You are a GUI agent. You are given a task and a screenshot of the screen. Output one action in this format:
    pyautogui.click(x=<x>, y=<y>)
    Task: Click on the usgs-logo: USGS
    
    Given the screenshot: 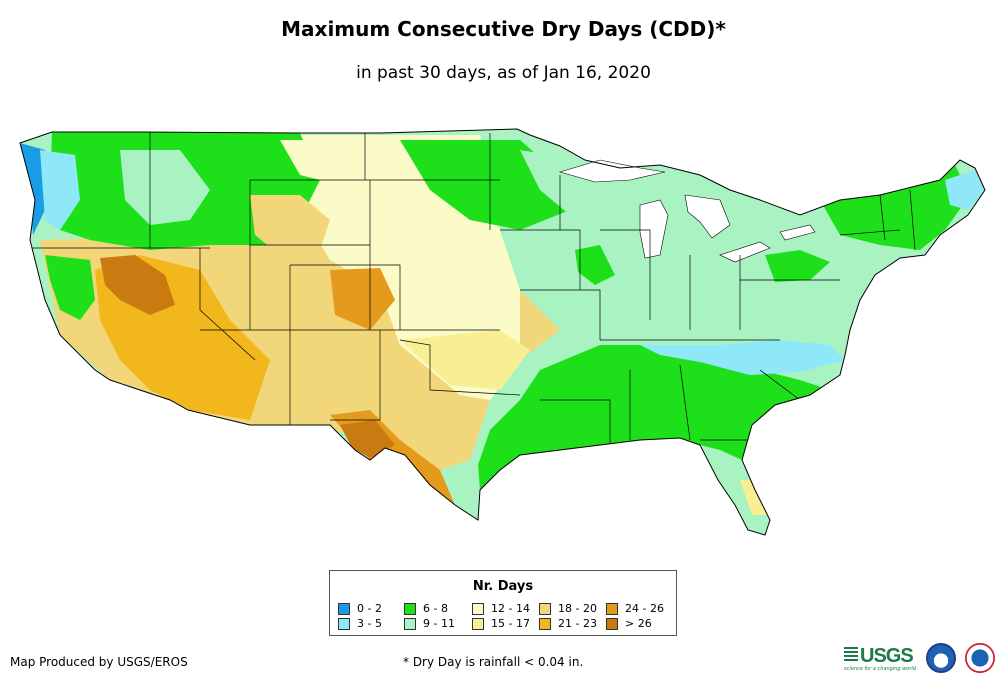 What is the action you would take?
    pyautogui.click(x=879, y=656)
    